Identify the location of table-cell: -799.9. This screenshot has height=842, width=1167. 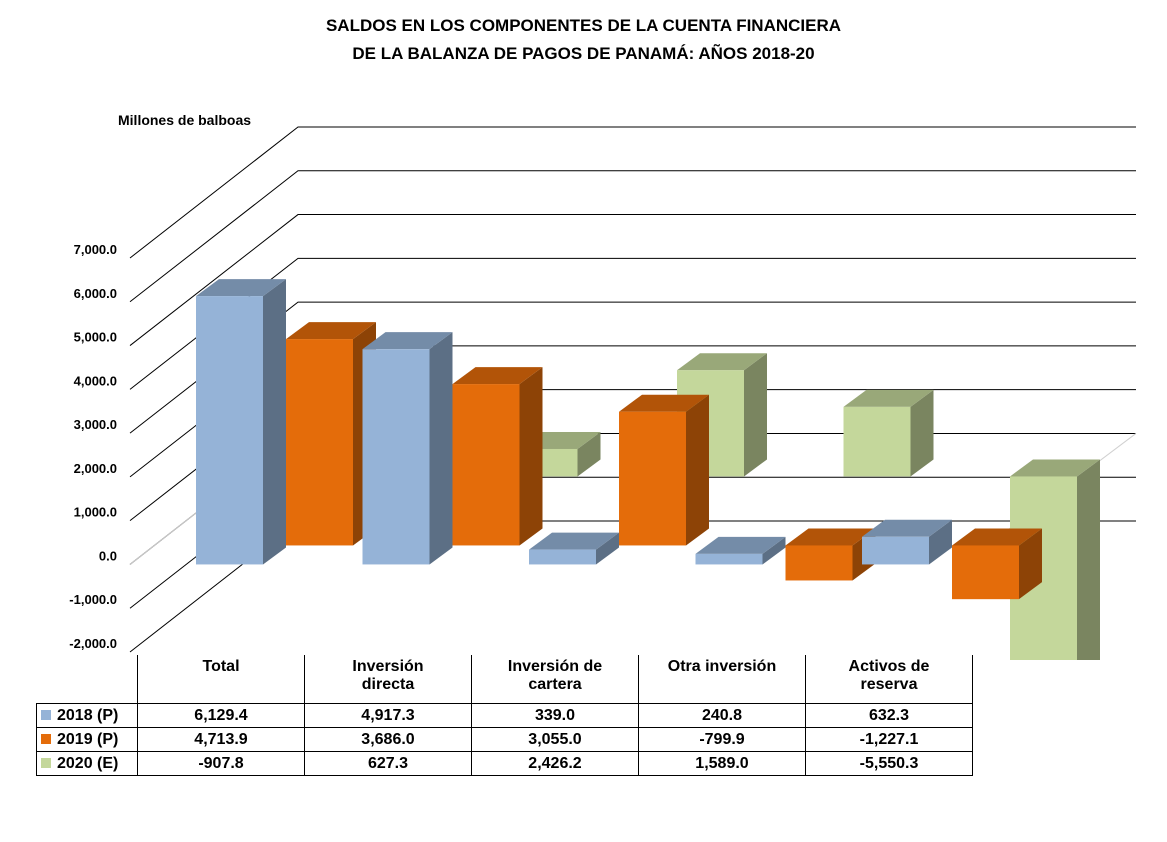
(722, 739).